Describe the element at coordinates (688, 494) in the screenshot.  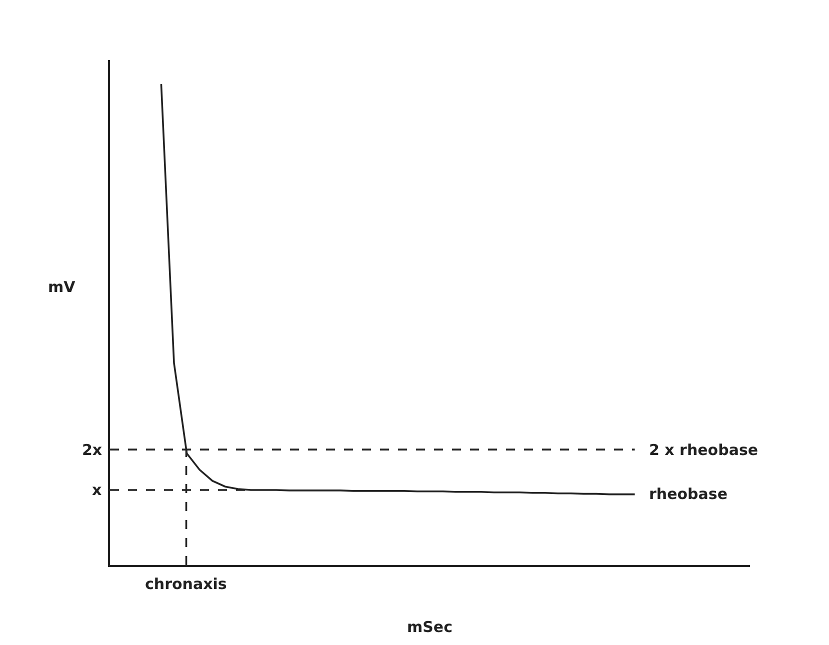
I see `annotation: rheobase` at that location.